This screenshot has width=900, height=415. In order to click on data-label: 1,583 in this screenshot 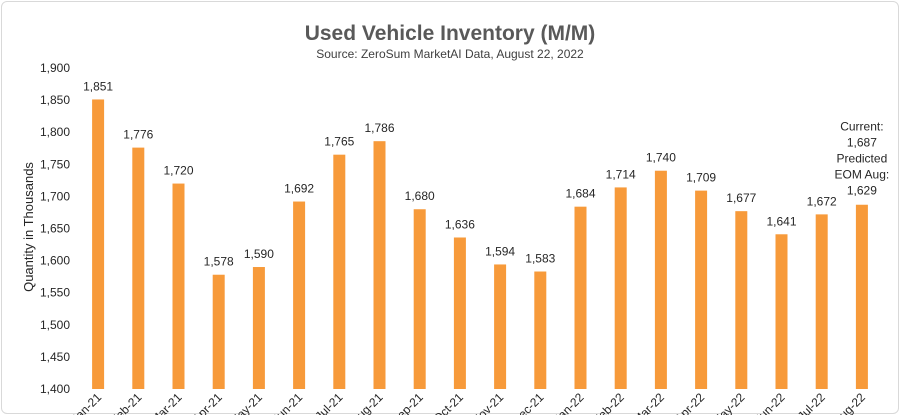, I will do `click(540, 259)`.